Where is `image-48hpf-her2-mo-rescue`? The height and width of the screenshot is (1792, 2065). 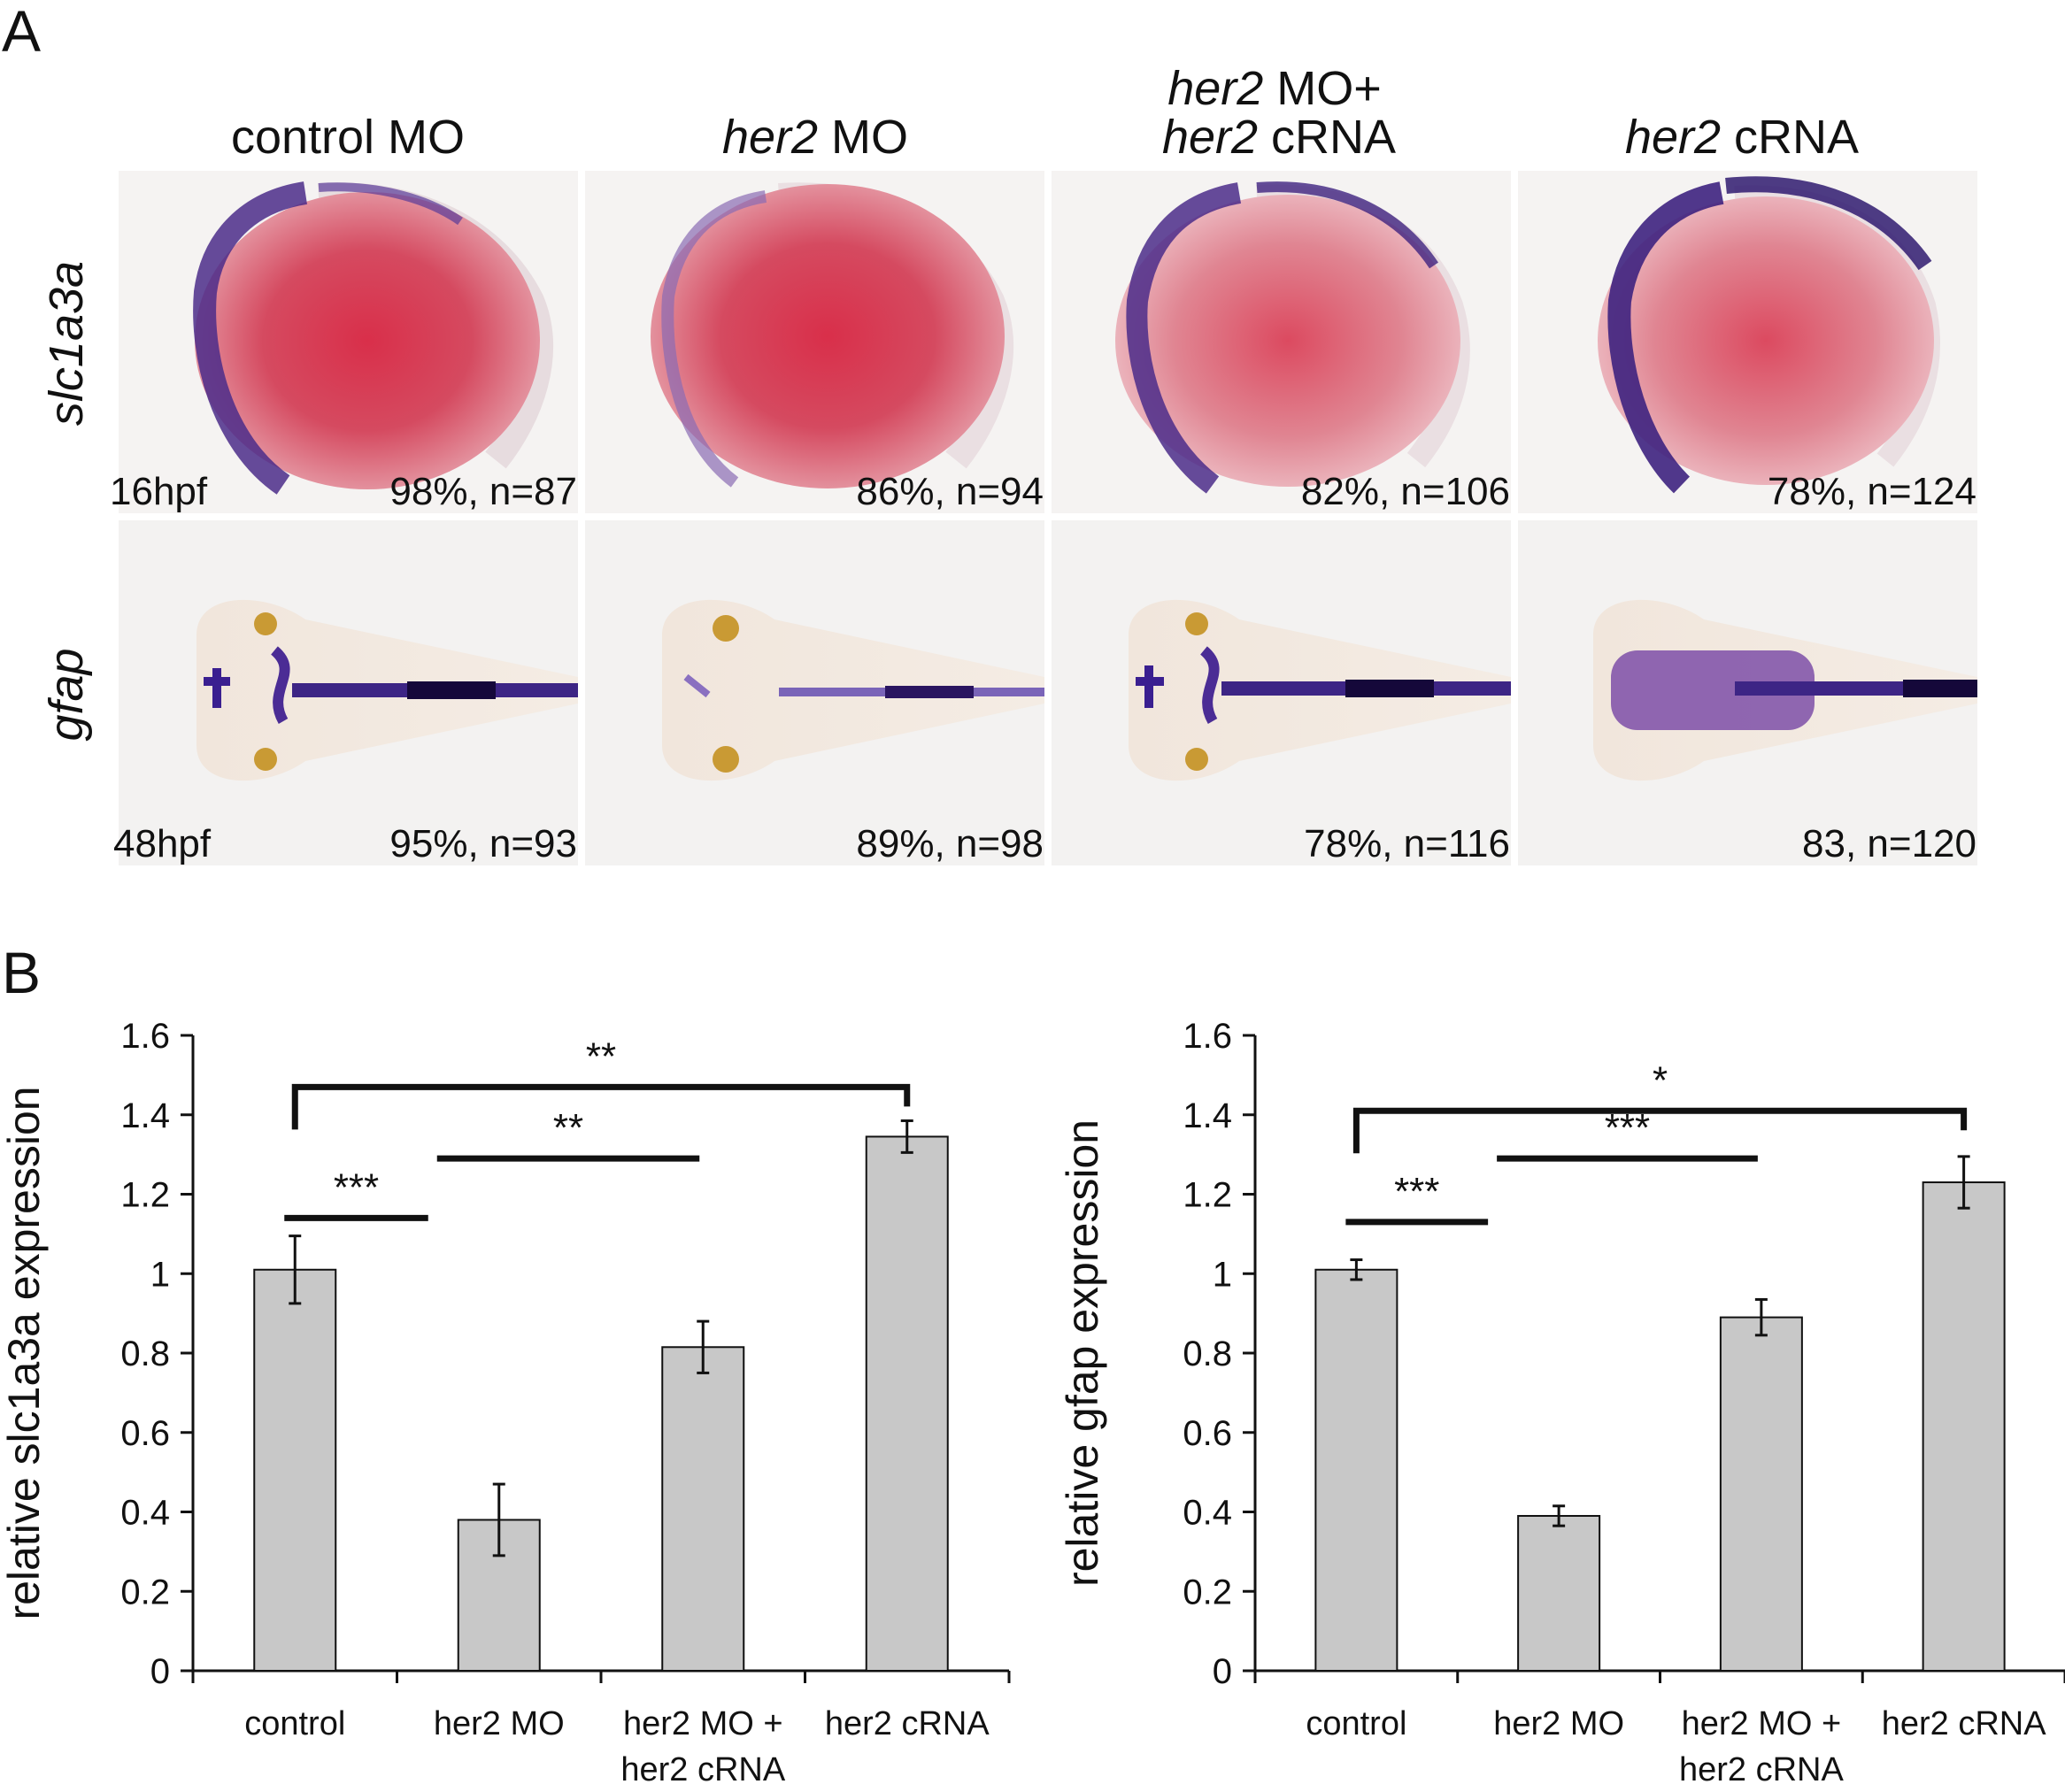
image-48hpf-her2-mo-rescue is located at coordinates (1282, 692).